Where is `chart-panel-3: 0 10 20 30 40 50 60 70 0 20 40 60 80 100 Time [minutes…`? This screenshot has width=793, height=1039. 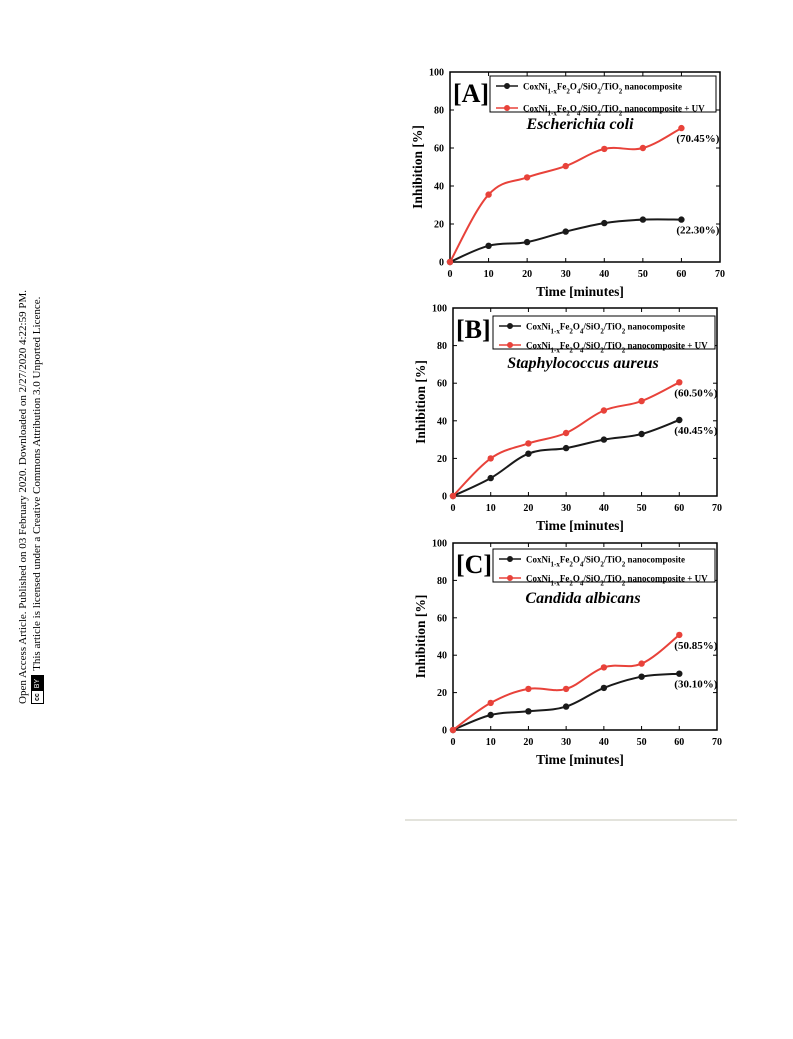 chart-panel-3: 0 10 20 30 40 50 60 70 0 20 40 60 80 100 Time [minutes… is located at coordinates (567, 653).